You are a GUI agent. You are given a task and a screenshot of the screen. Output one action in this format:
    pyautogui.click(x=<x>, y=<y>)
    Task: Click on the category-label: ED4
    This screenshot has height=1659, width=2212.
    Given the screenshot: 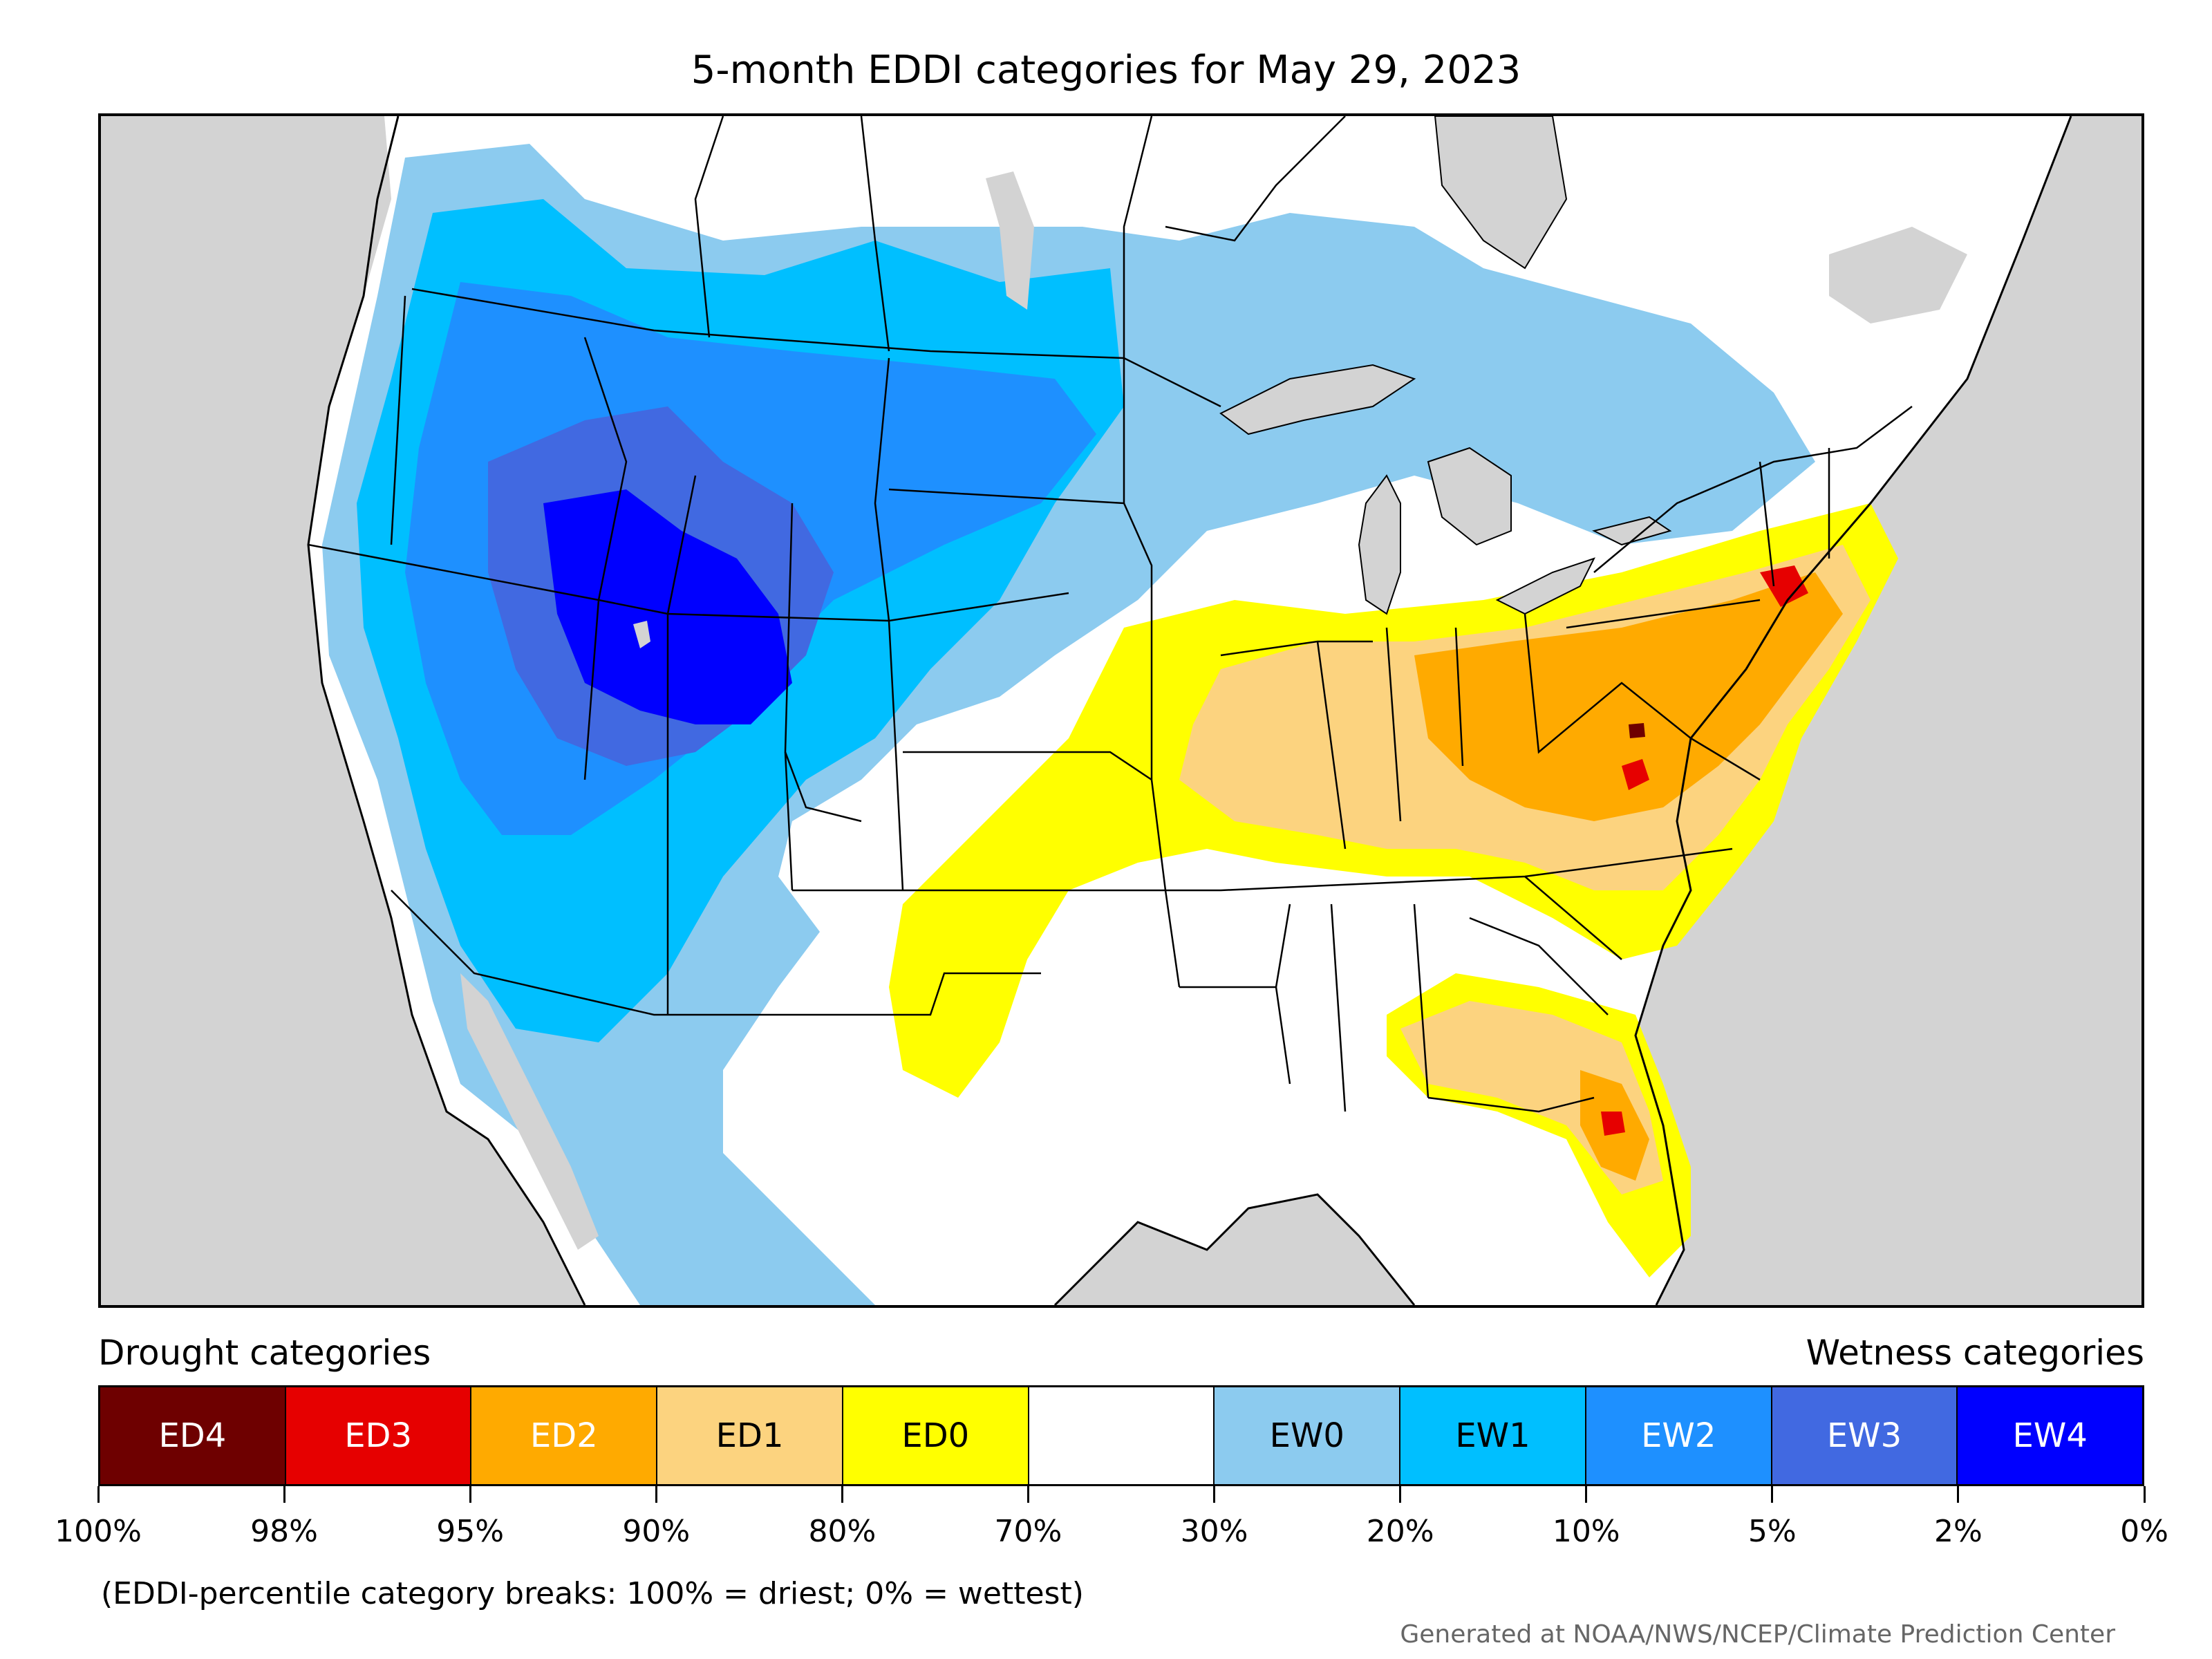 What is the action you would take?
    pyautogui.click(x=192, y=1436)
    